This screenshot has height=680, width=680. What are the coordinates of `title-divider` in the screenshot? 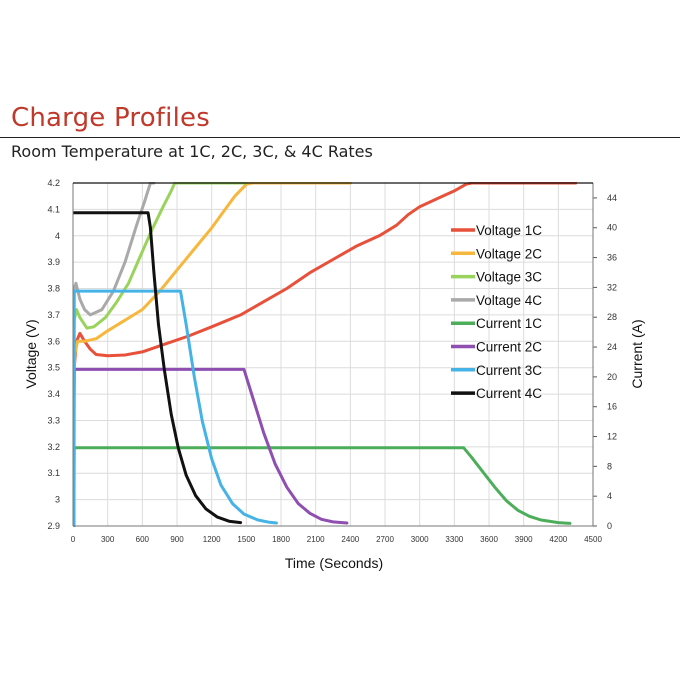 It's located at (340, 137).